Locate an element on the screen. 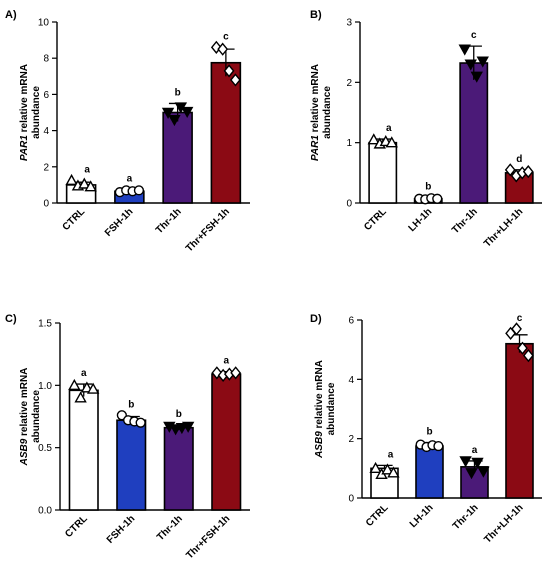 Image resolution: width=550 pixels, height=583 pixels. y-tick-label: 0.0 is located at coordinates (45, 511).